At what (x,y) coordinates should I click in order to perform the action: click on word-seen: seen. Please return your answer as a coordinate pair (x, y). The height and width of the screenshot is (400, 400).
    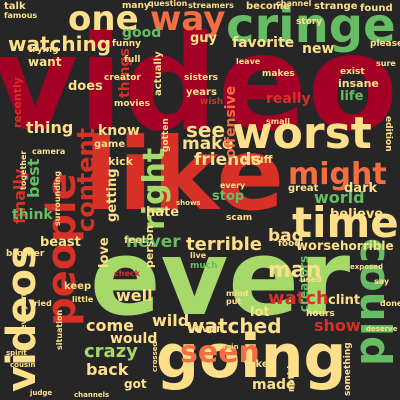
    Looking at the image, I should click on (220, 352).